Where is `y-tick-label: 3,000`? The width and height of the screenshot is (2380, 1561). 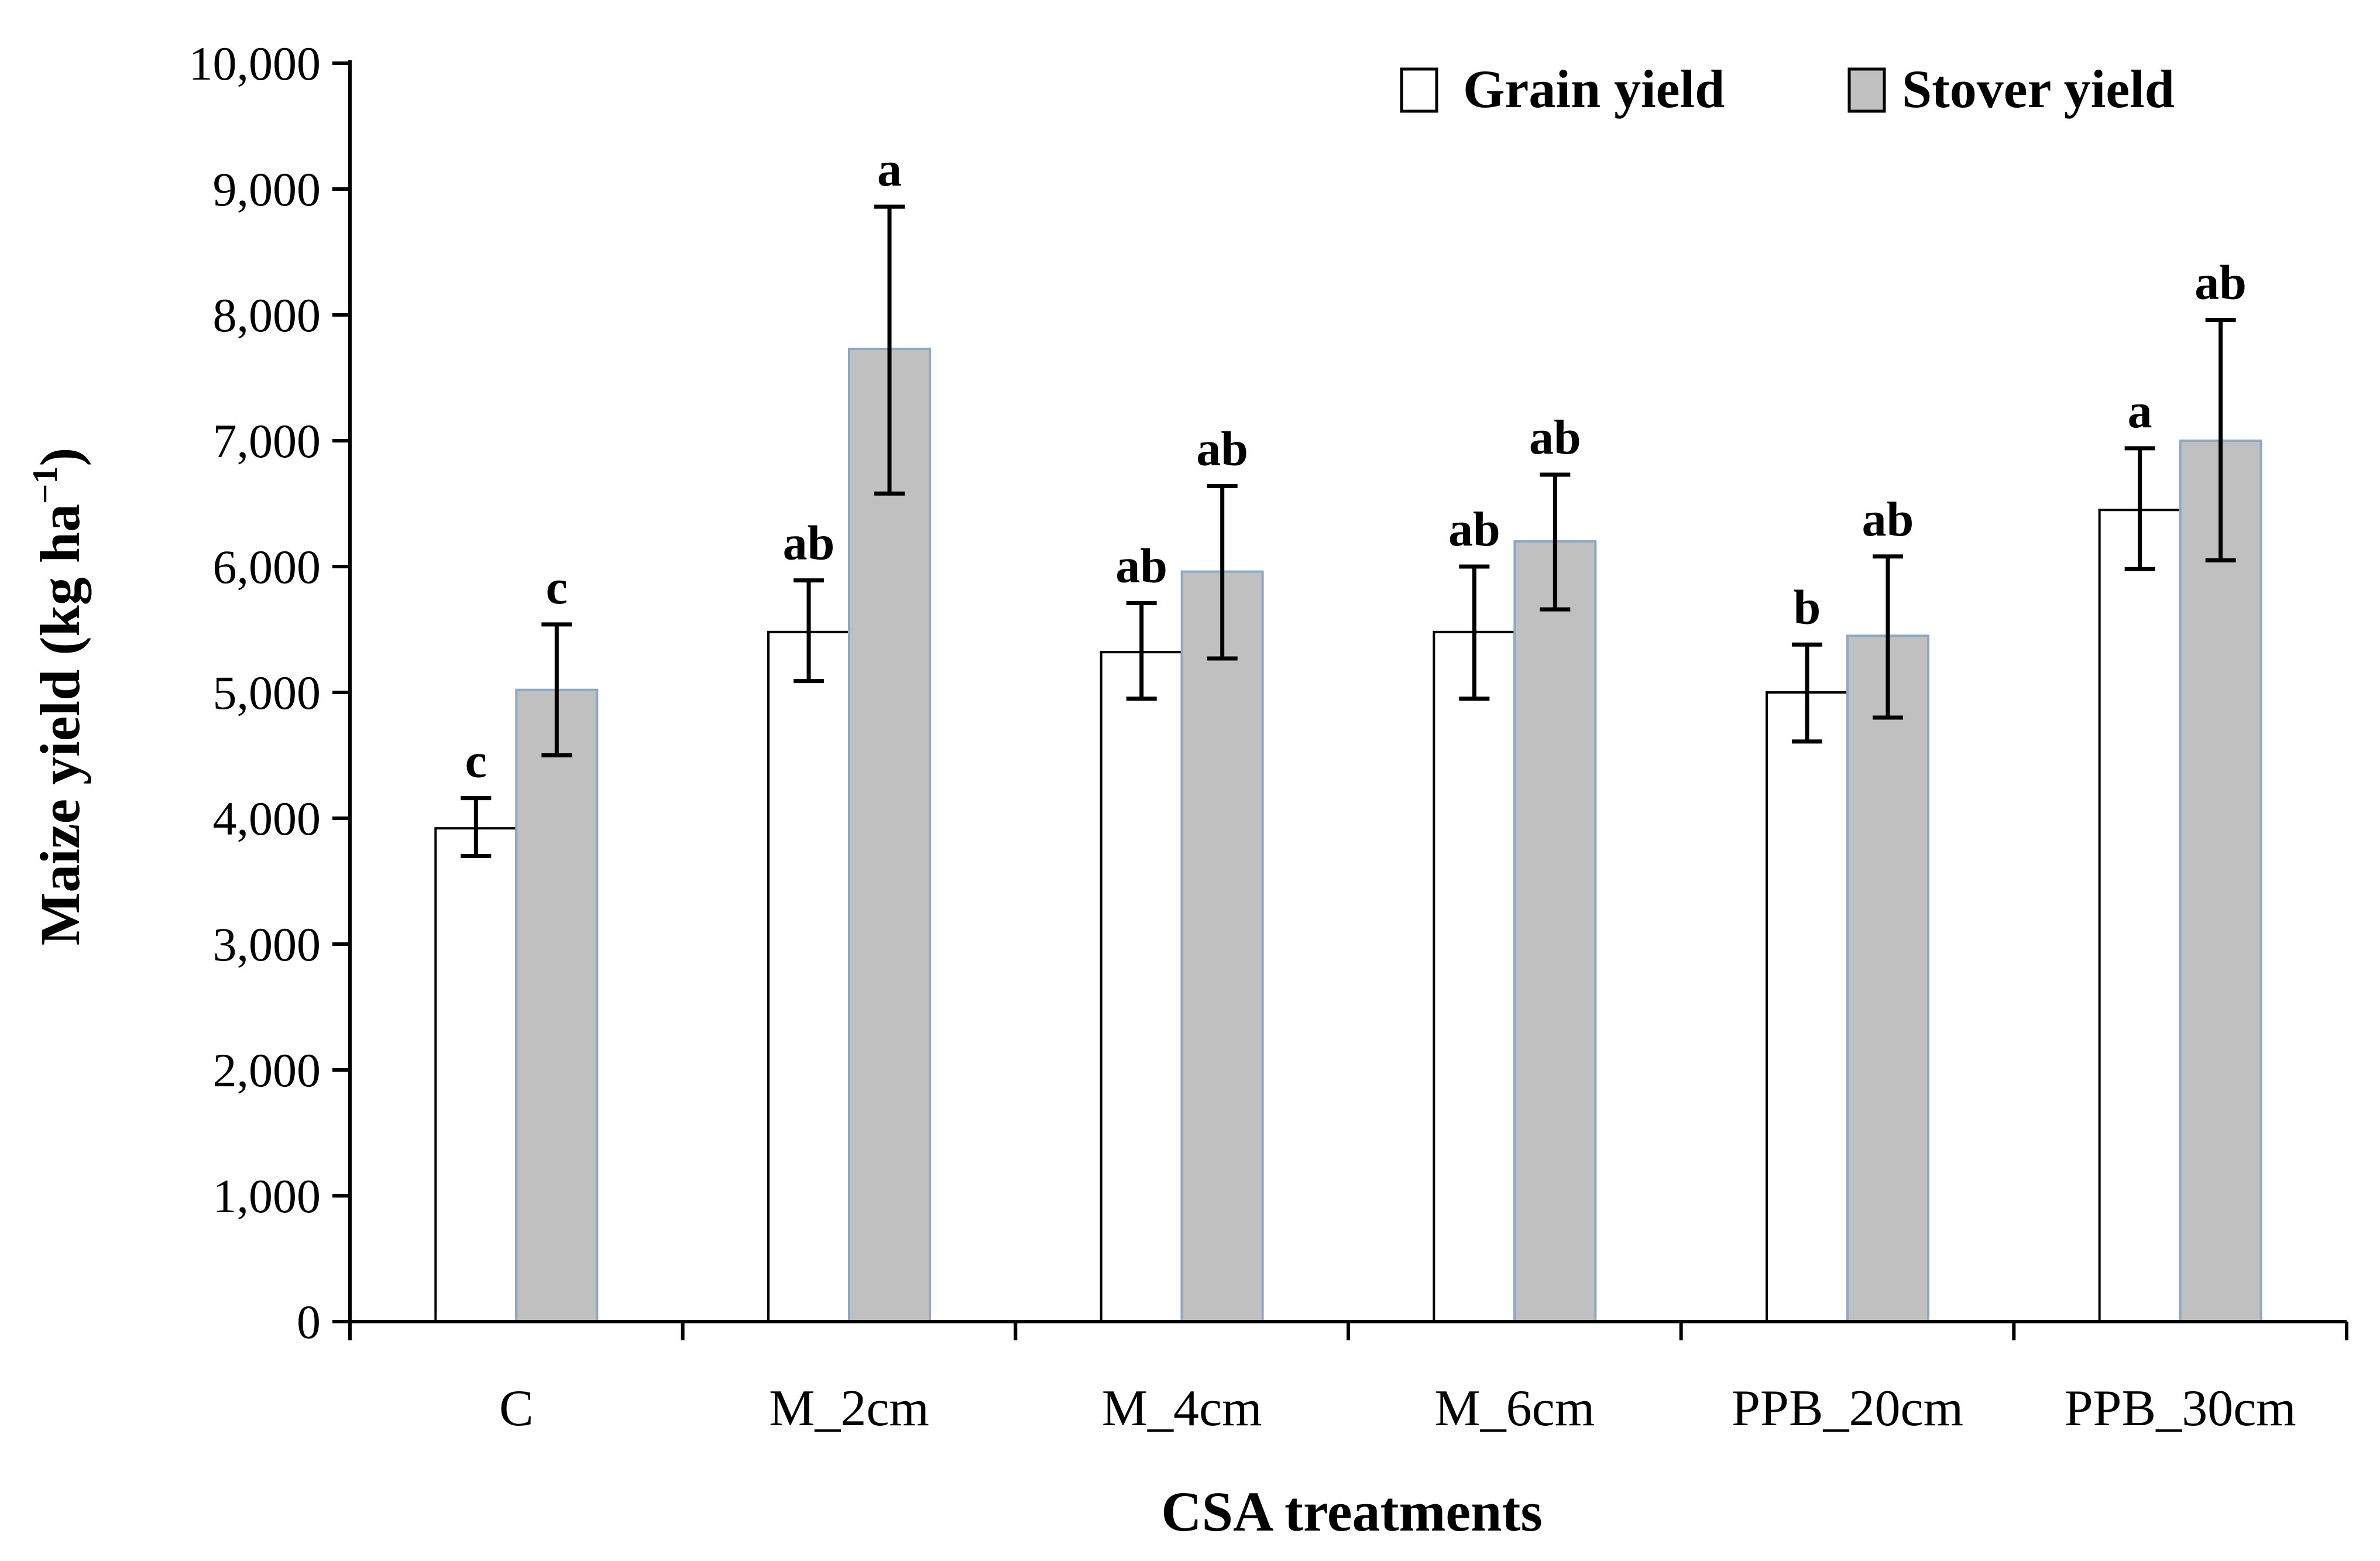 y-tick-label: 3,000 is located at coordinates (267, 945).